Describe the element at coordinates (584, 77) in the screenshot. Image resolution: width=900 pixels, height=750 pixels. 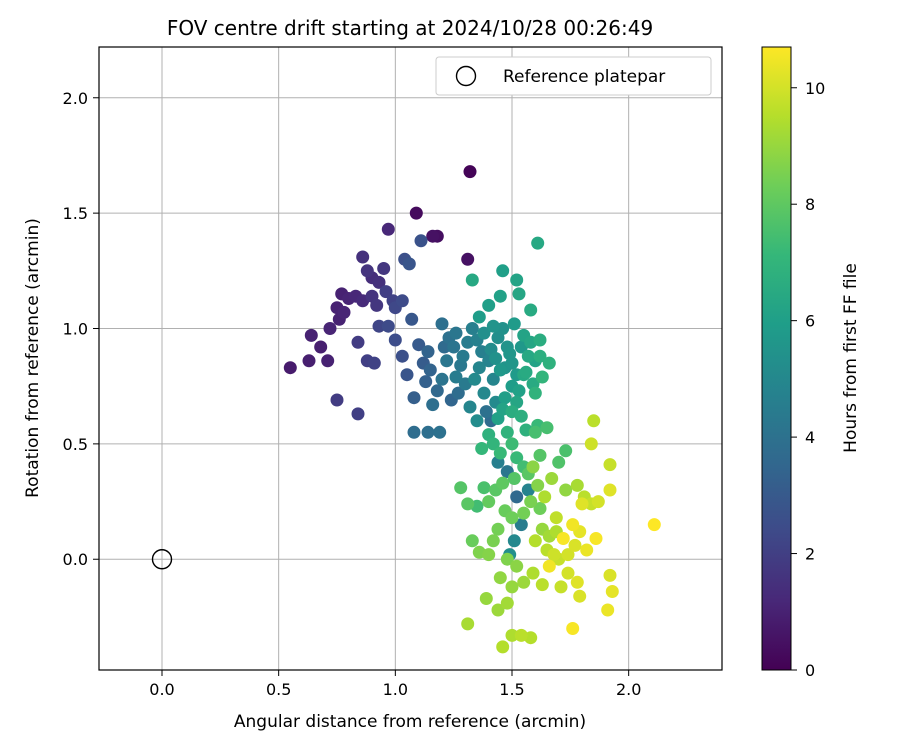
I see `legend-label: Reference platepar` at that location.